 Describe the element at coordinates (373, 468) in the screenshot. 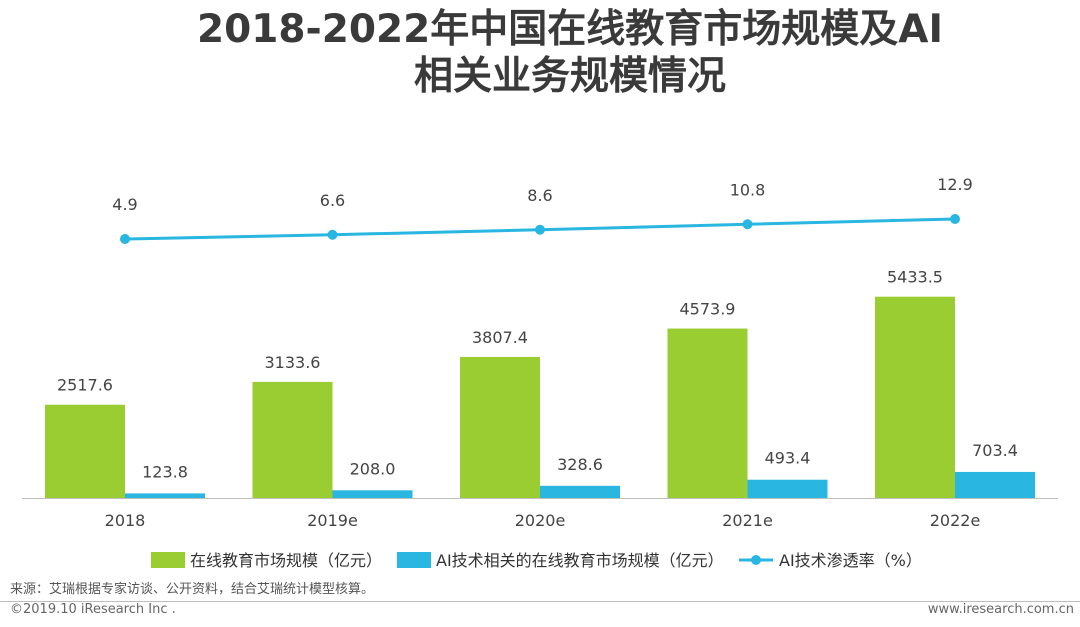

I see `data-label-ai-education-2019e: 208.0` at that location.